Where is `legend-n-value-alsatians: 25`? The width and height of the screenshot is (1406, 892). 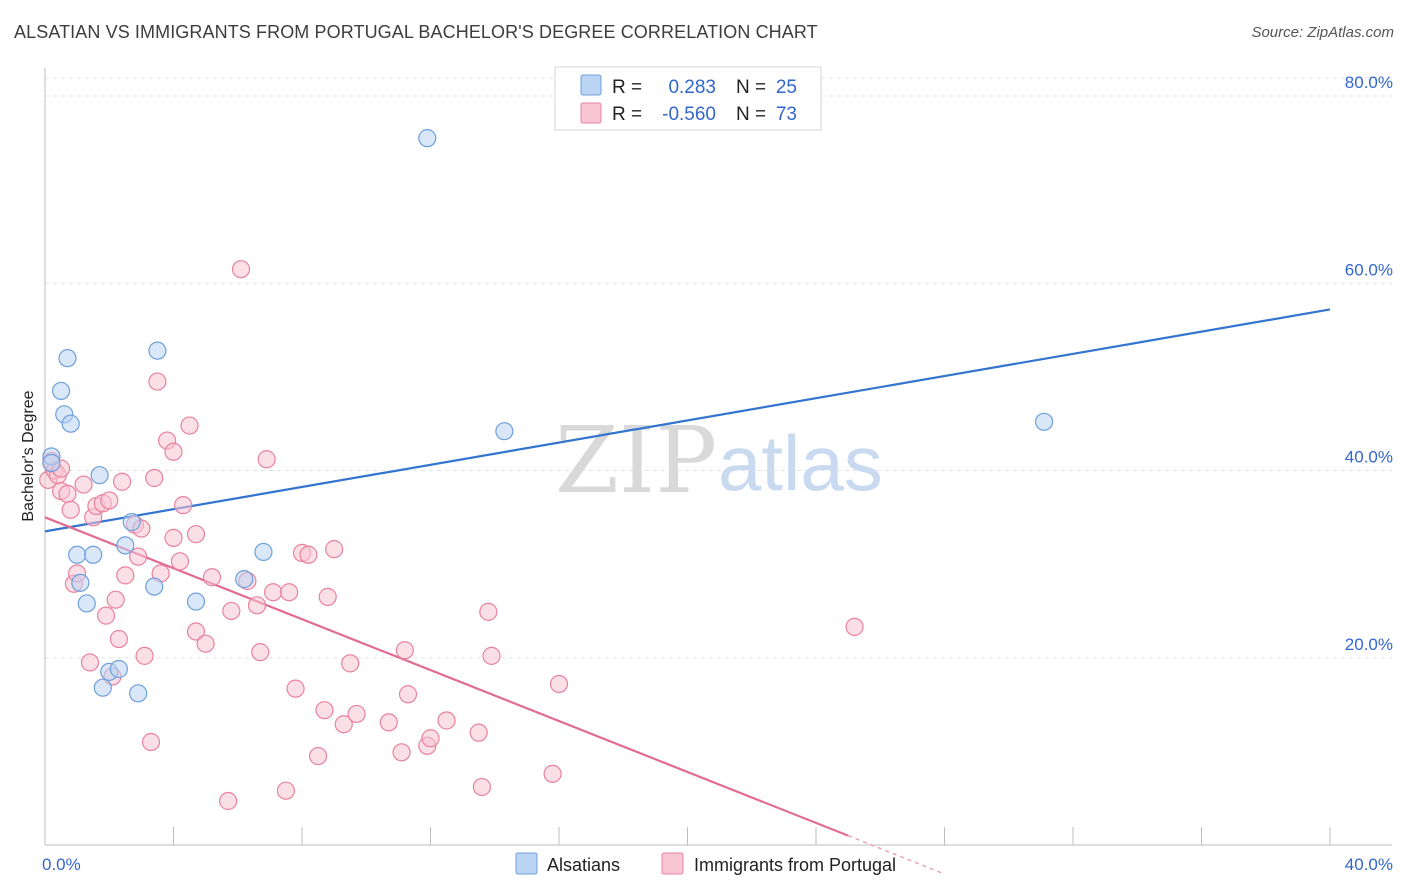 legend-n-value-alsatians: 25 is located at coordinates (786, 87).